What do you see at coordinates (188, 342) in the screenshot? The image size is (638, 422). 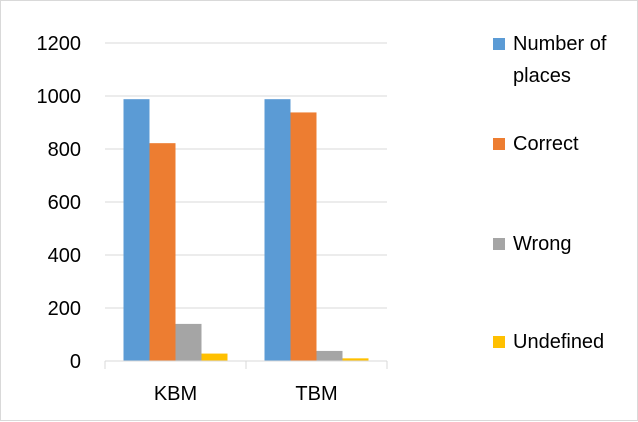 I see `bar-wrong-kbm` at bounding box center [188, 342].